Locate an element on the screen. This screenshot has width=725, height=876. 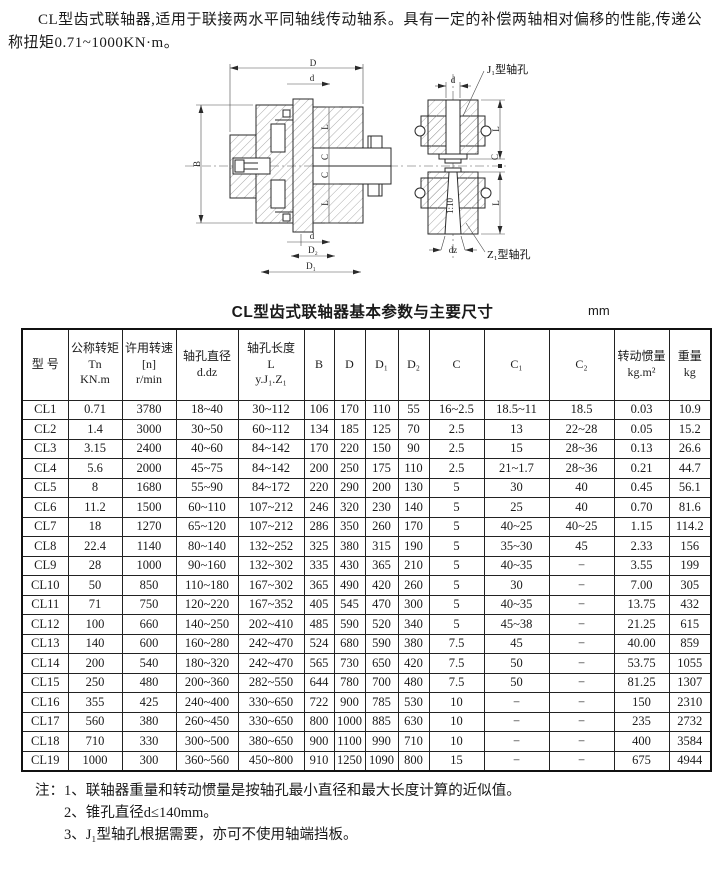
table-cell: 490 is located at coordinates (349, 585).